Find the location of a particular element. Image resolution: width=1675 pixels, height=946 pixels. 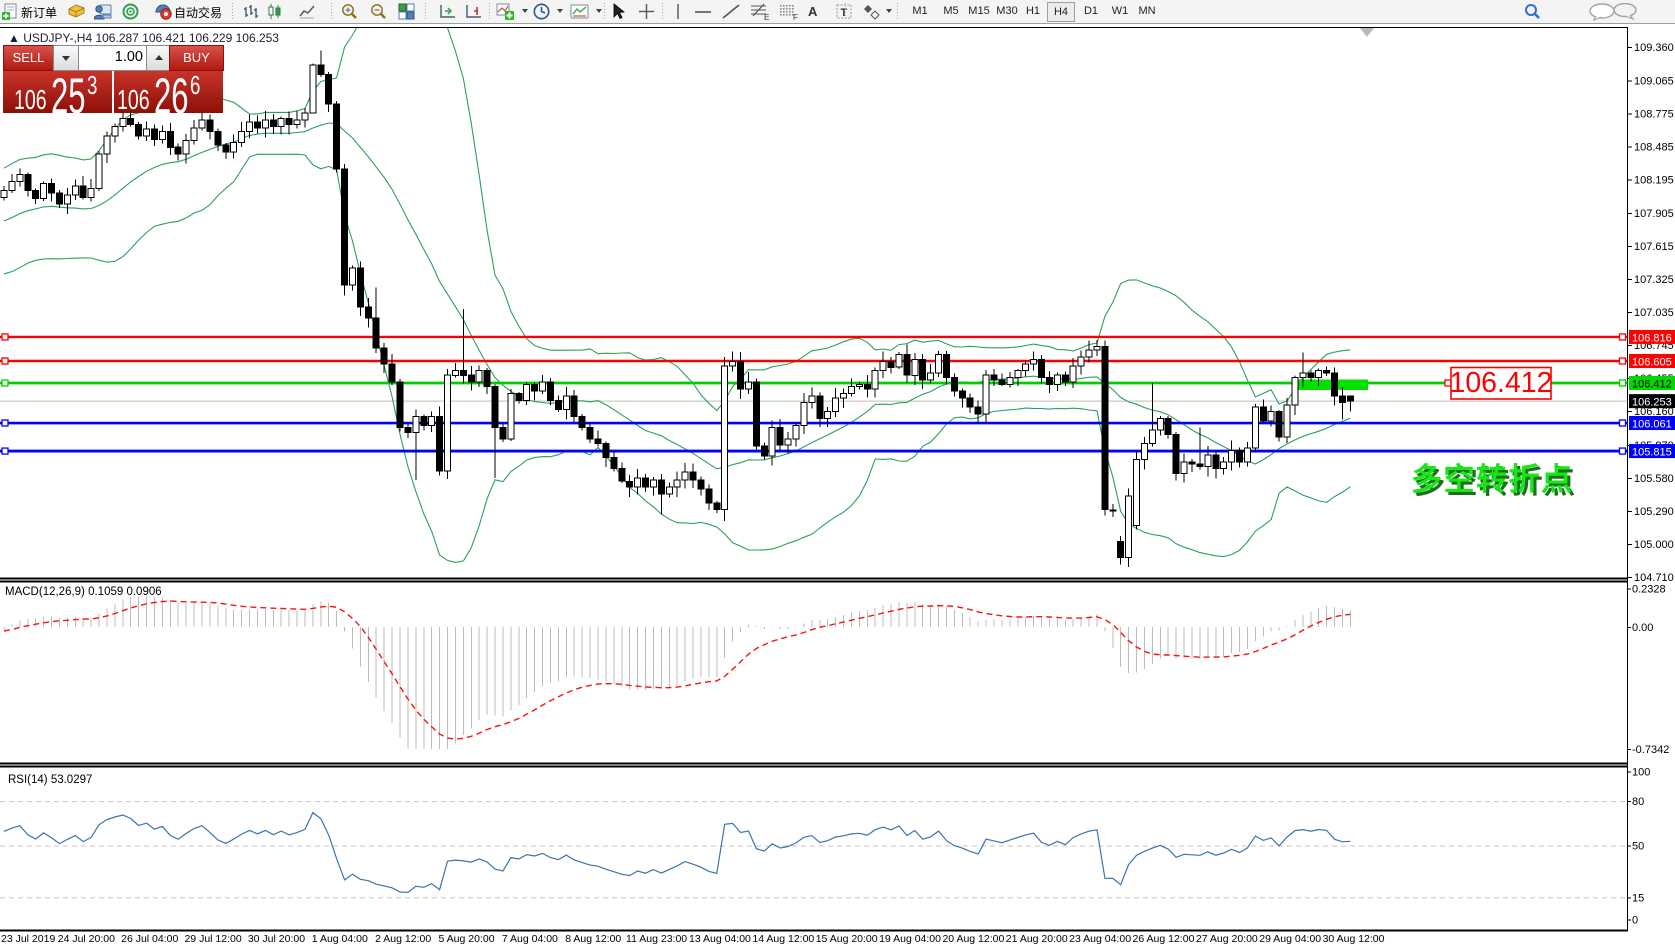

svg-text: 24 Jul 20:00 is located at coordinates (86, 939).